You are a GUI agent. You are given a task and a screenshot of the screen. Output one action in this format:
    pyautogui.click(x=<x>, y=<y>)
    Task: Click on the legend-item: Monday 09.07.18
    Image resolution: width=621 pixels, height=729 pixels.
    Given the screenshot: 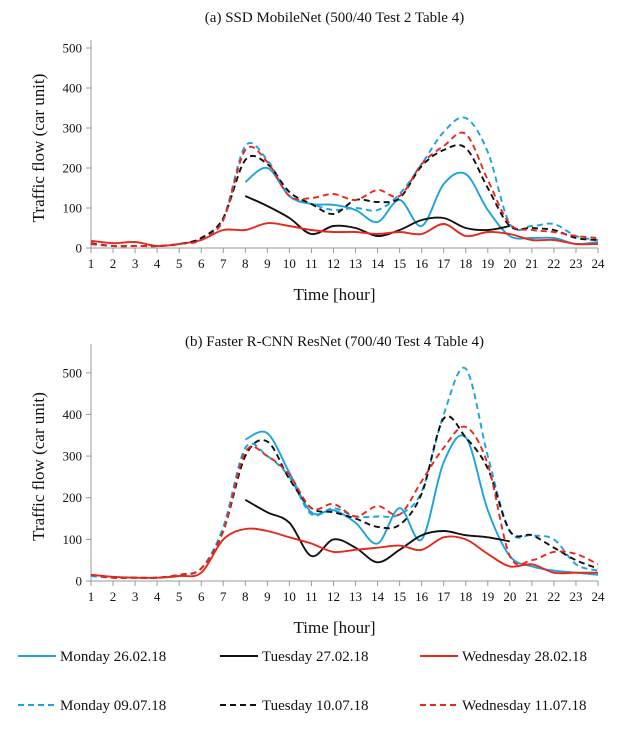 What is the action you would take?
    pyautogui.click(x=92, y=706)
    